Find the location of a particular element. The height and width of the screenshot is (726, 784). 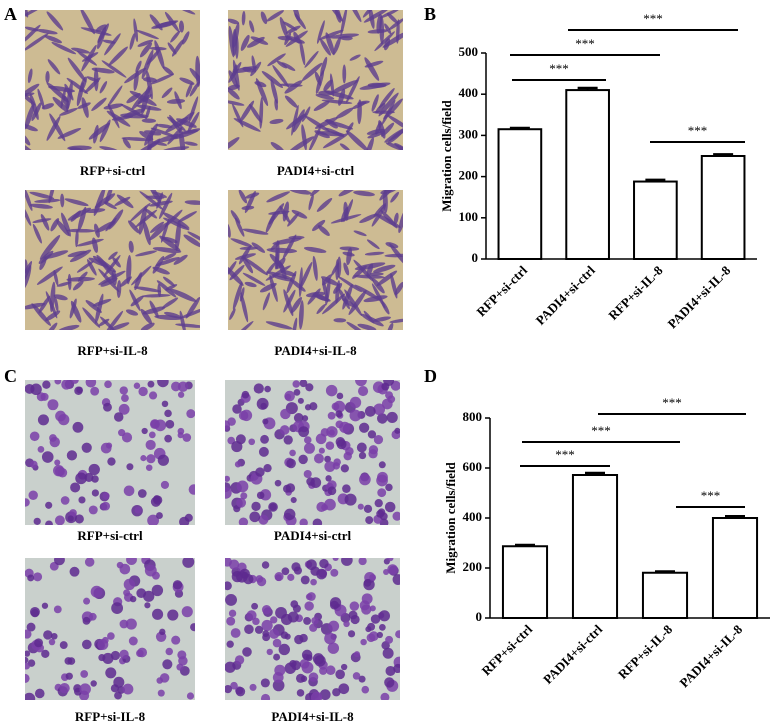

y-tick-label: 600 is located at coordinates (473, 466).